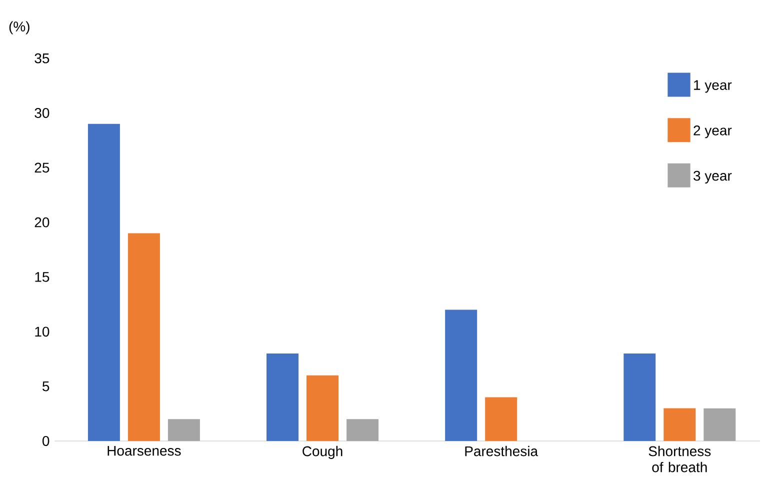 Image resolution: width=763 pixels, height=485 pixels. I want to click on legend-label: 2 year, so click(713, 131).